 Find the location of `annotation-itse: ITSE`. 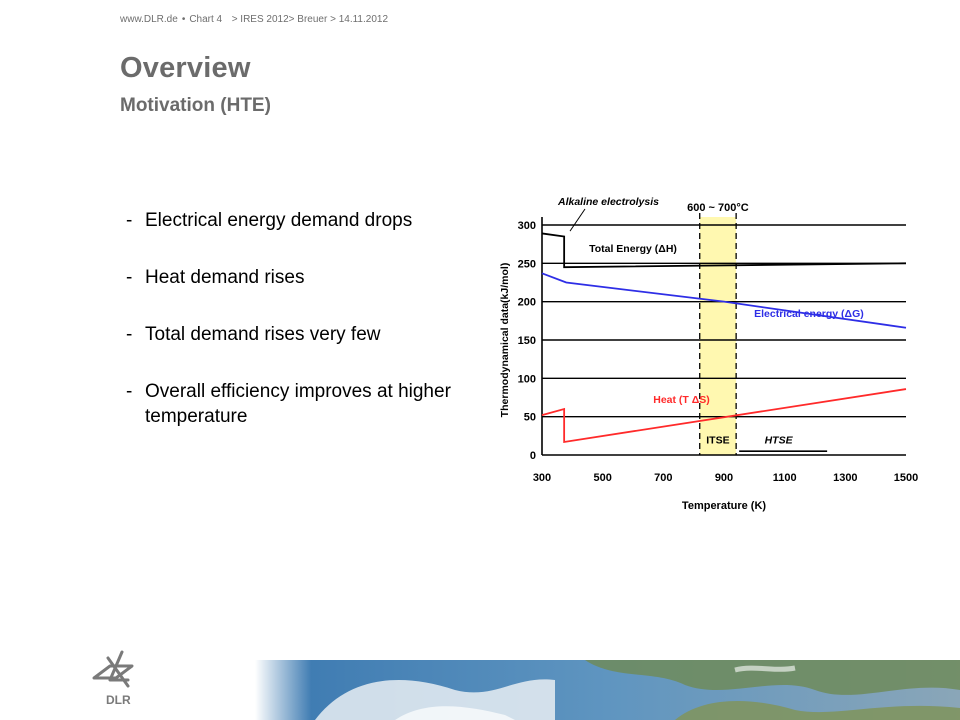

annotation-itse: ITSE is located at coordinates (717, 441).